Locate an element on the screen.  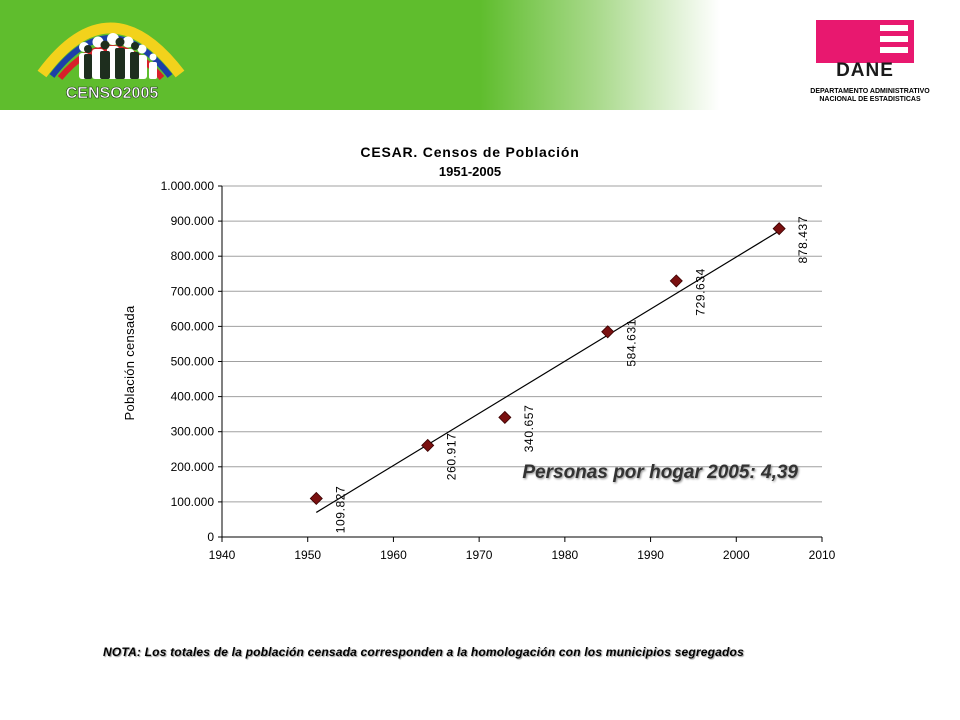
dane-logo: DANE is located at coordinates (865, 50).